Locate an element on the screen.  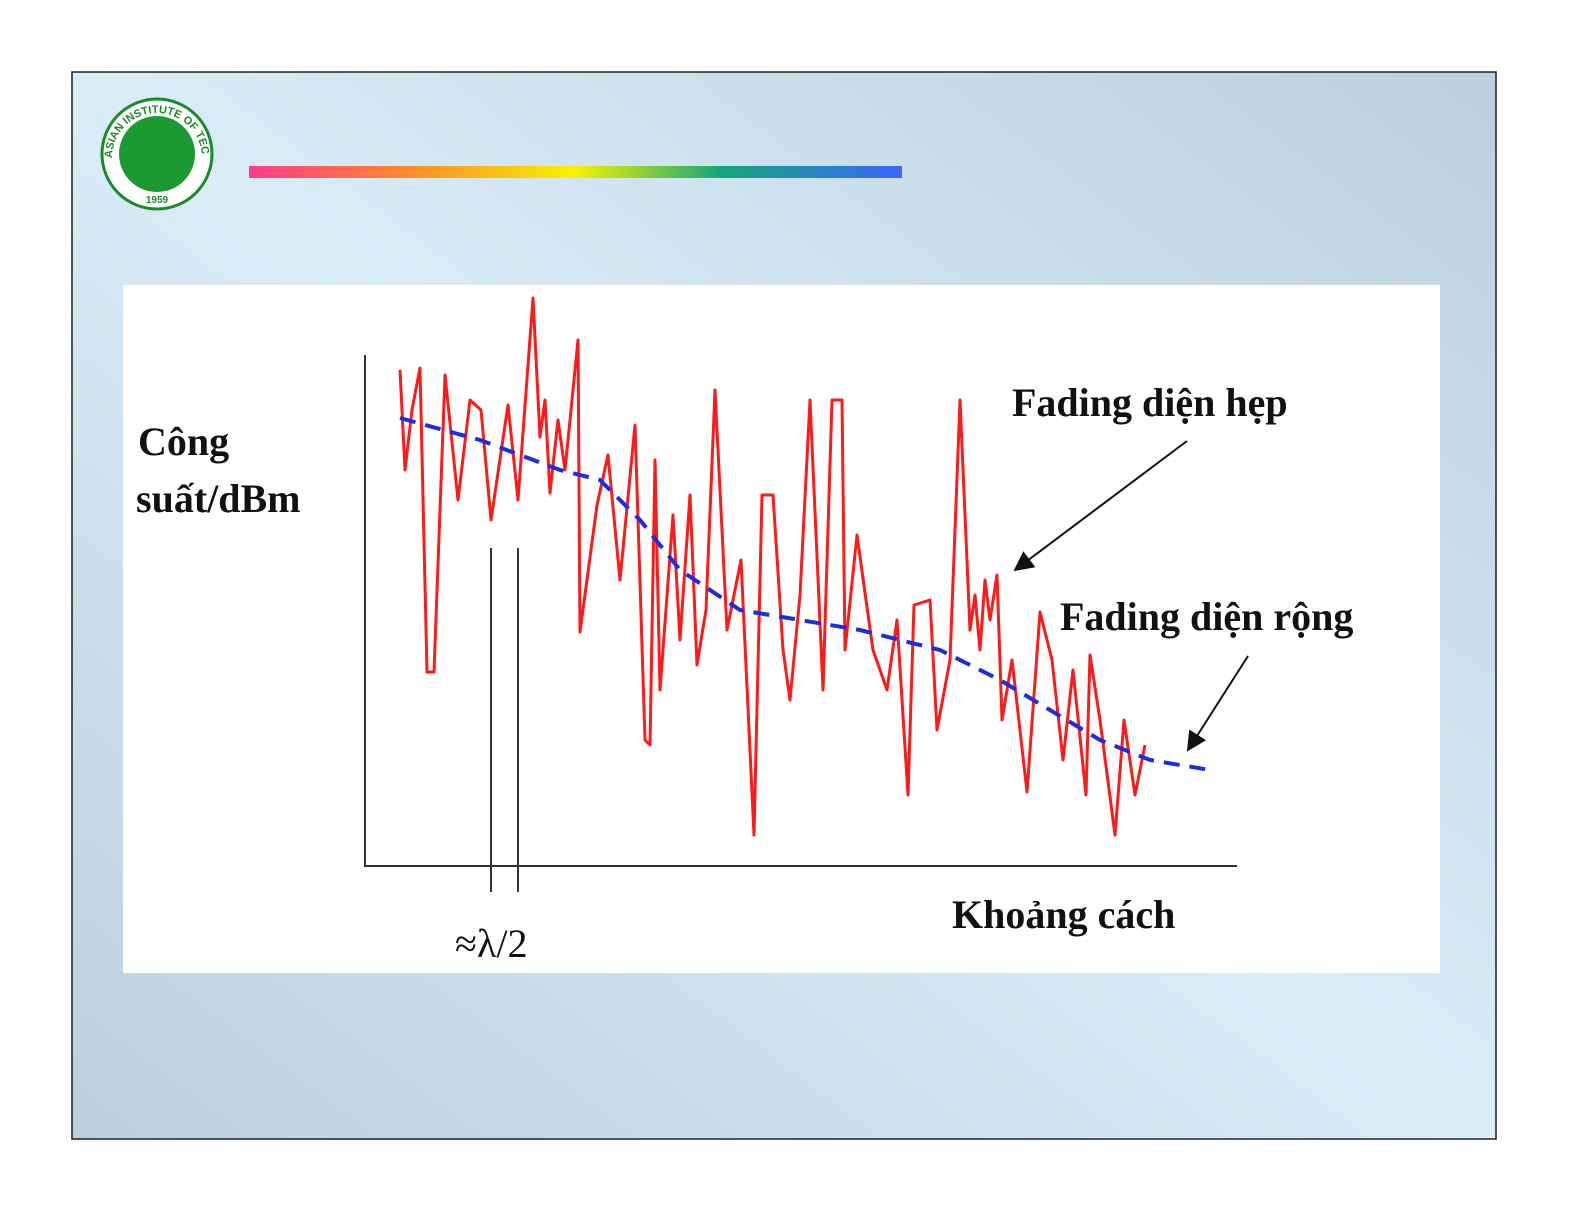
logo-globe is located at coordinates (157, 154).